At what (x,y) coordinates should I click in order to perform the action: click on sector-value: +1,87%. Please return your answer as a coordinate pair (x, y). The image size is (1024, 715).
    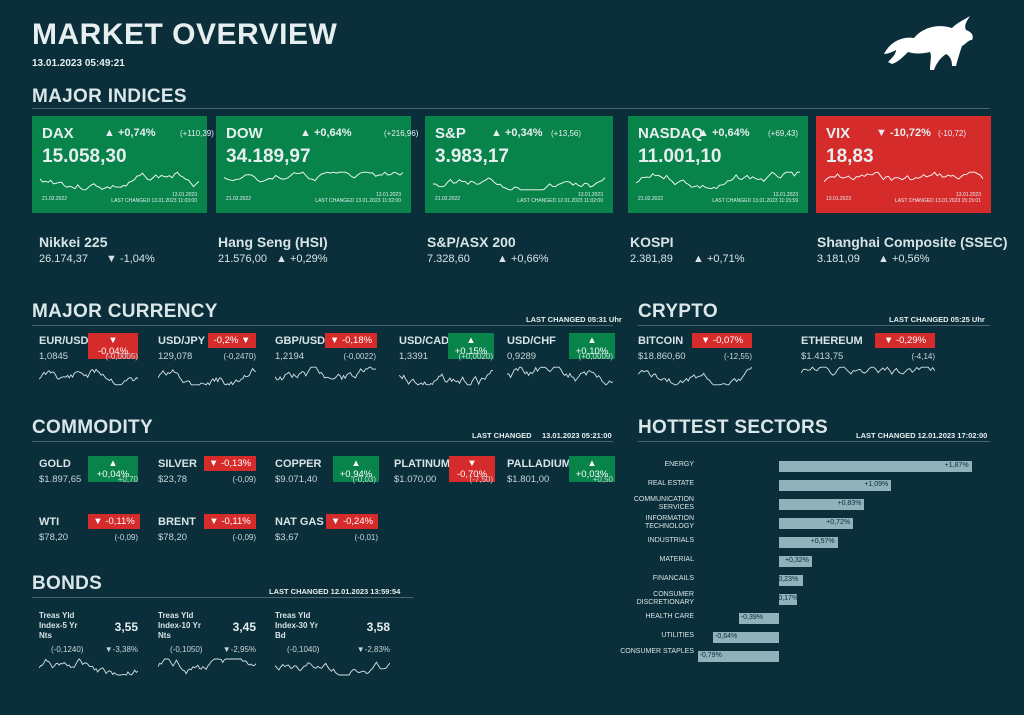
    Looking at the image, I should click on (956, 465).